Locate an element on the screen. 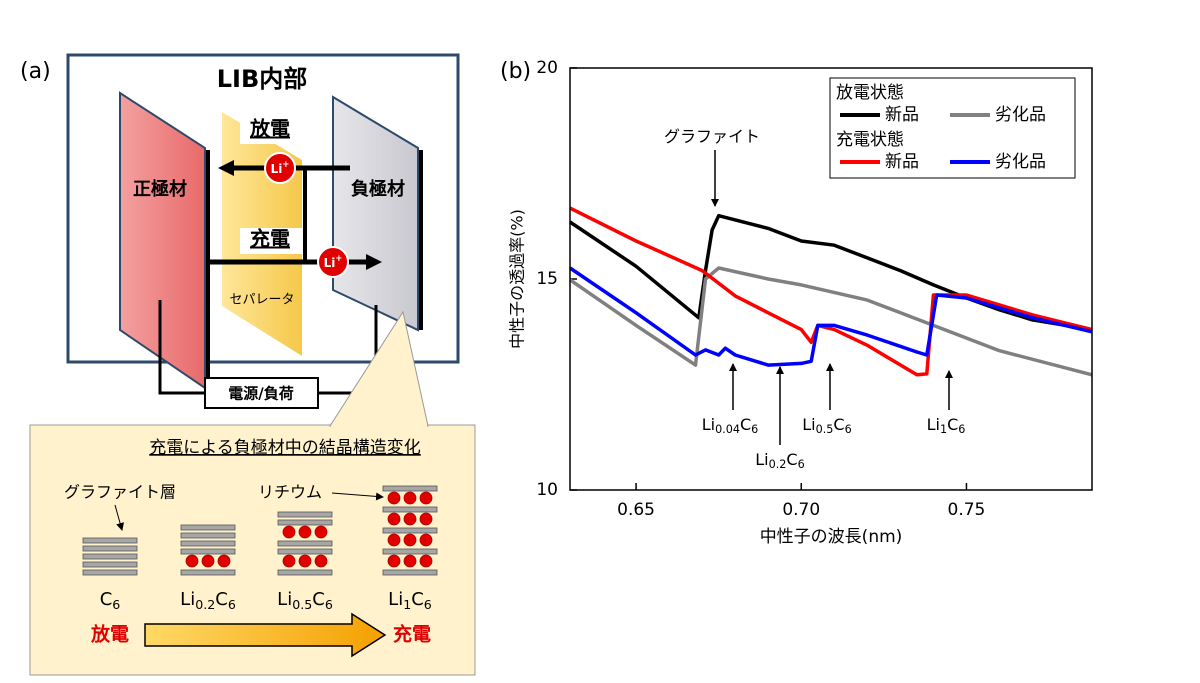 The height and width of the screenshot is (683, 1200). separator-label: セパレータ is located at coordinates (261, 300).